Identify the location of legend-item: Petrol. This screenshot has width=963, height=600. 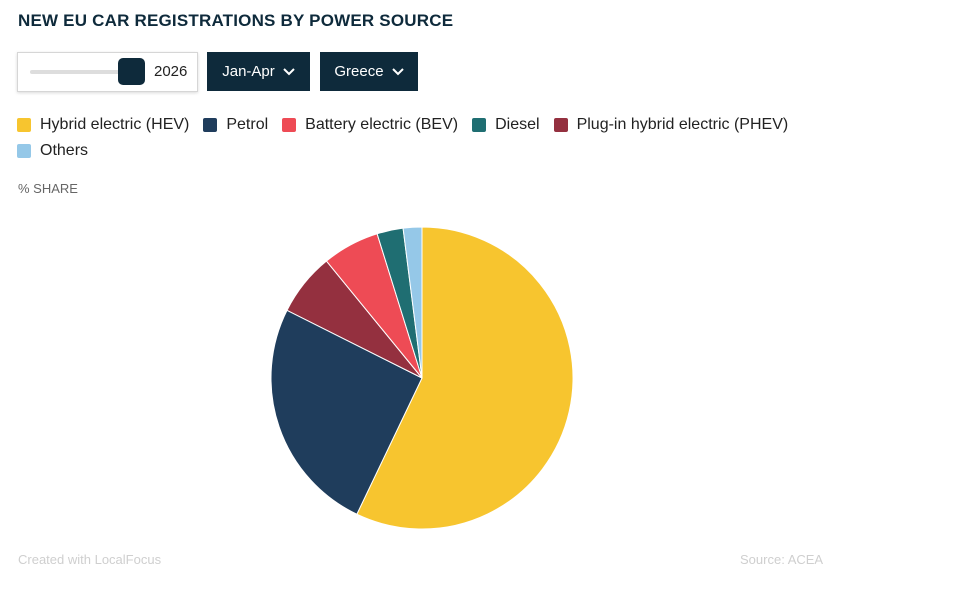
(235, 125).